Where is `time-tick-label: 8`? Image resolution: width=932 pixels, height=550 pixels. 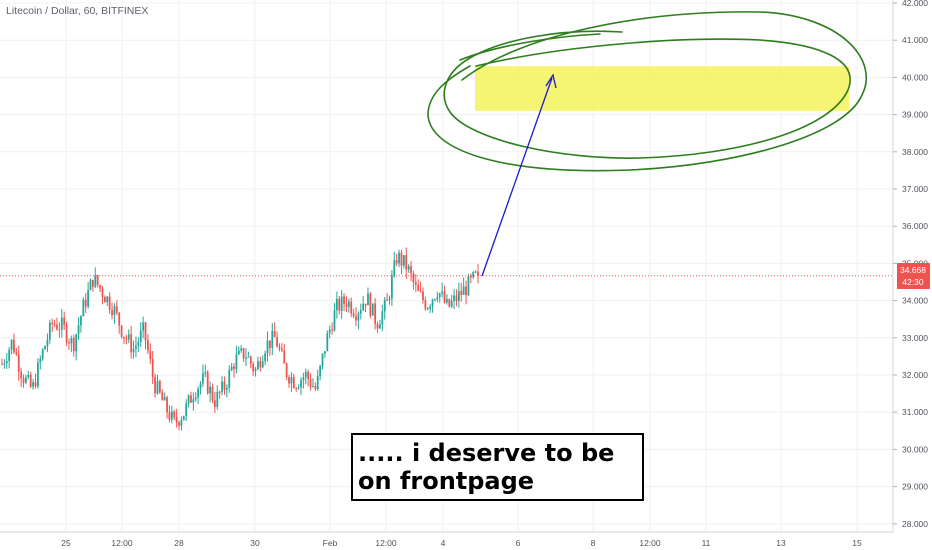
time-tick-label: 8 is located at coordinates (593, 543).